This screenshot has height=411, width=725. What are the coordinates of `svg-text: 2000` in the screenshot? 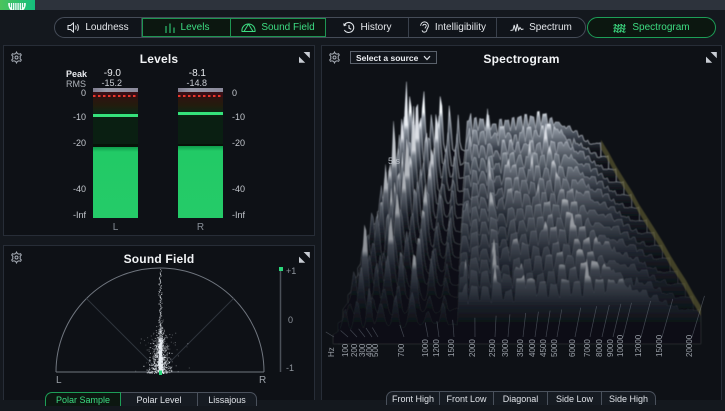 It's located at (472, 348).